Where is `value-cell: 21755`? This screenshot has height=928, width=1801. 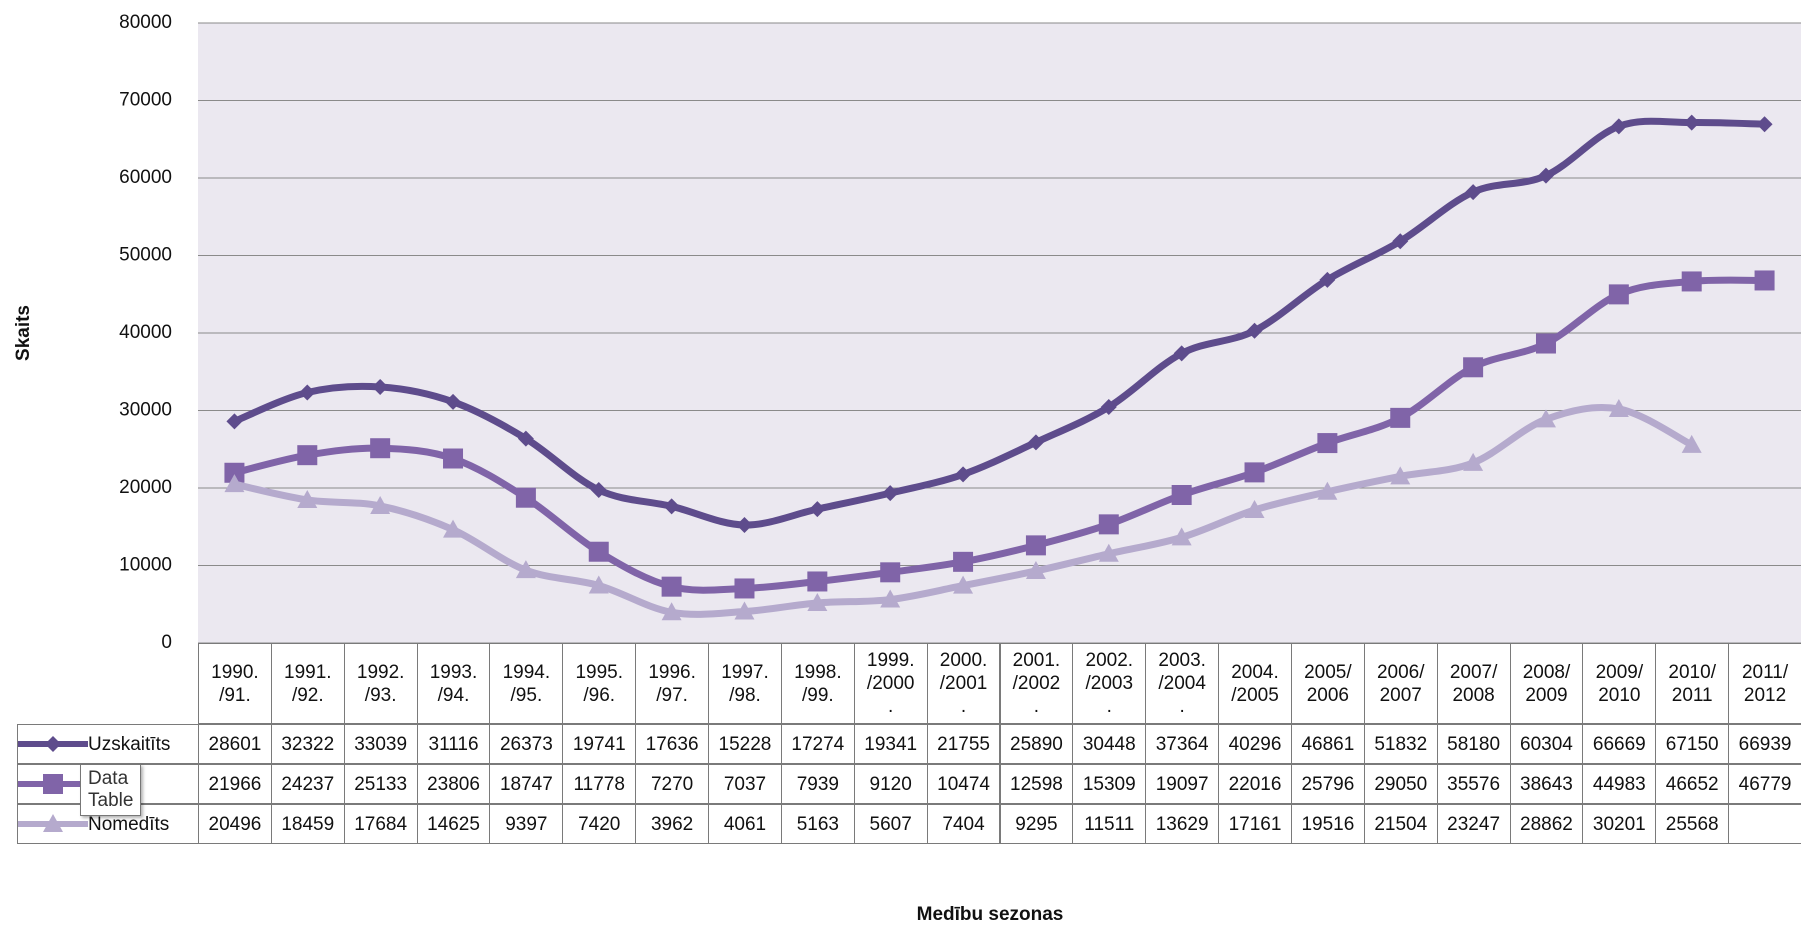 value-cell: 21755 is located at coordinates (963, 744).